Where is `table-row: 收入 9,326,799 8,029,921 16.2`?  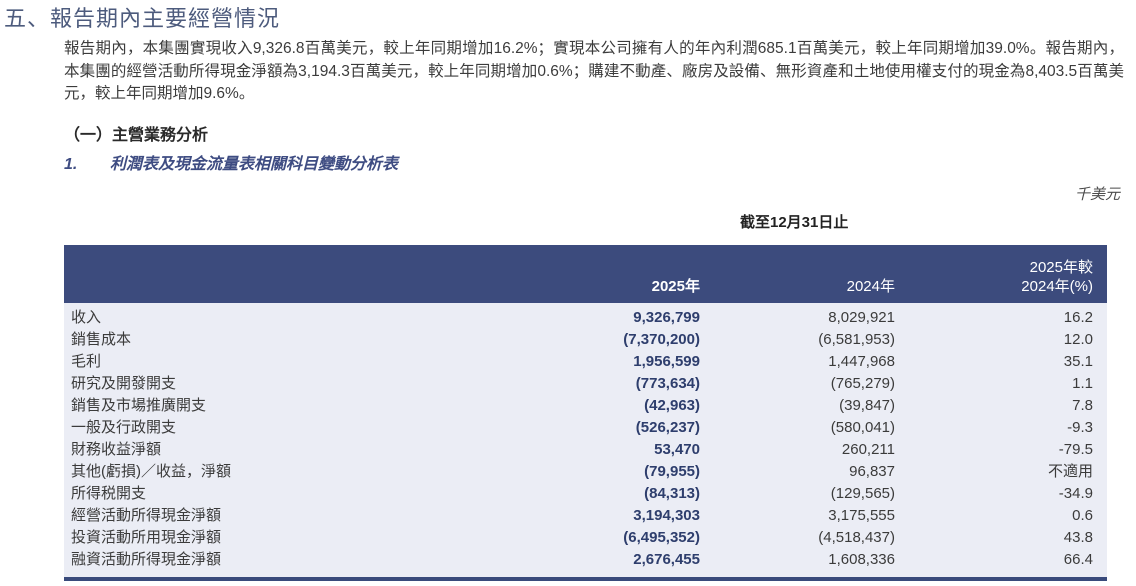 table-row: 收入 9,326,799 8,029,921 16.2 is located at coordinates (578, 318).